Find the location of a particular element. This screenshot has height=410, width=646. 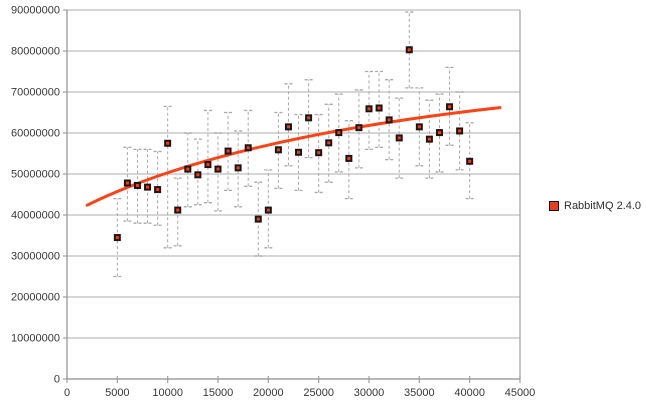

x-tick-label: 30000 is located at coordinates (369, 393).